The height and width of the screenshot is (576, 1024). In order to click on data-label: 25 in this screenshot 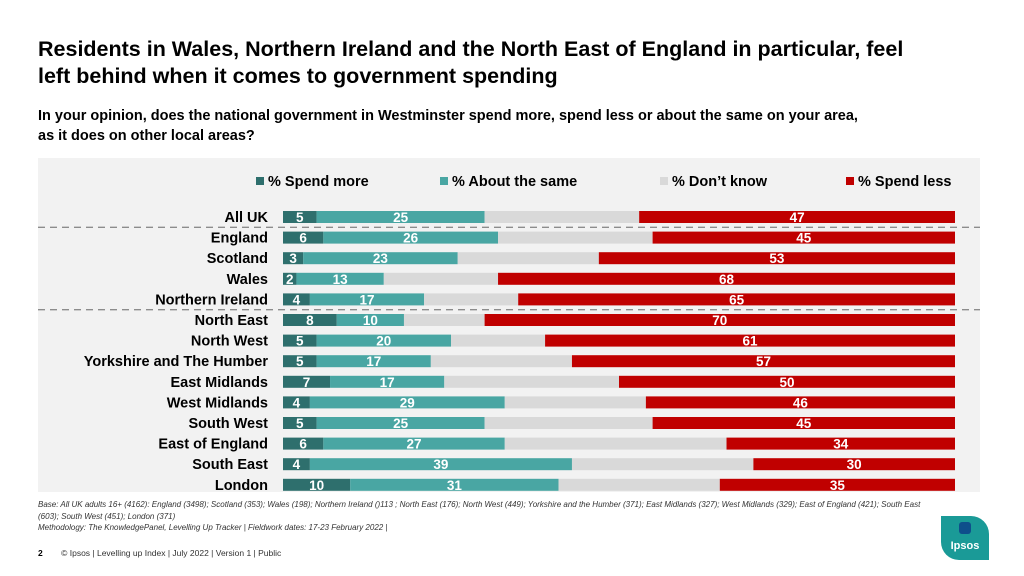, I will do `click(401, 217)`.